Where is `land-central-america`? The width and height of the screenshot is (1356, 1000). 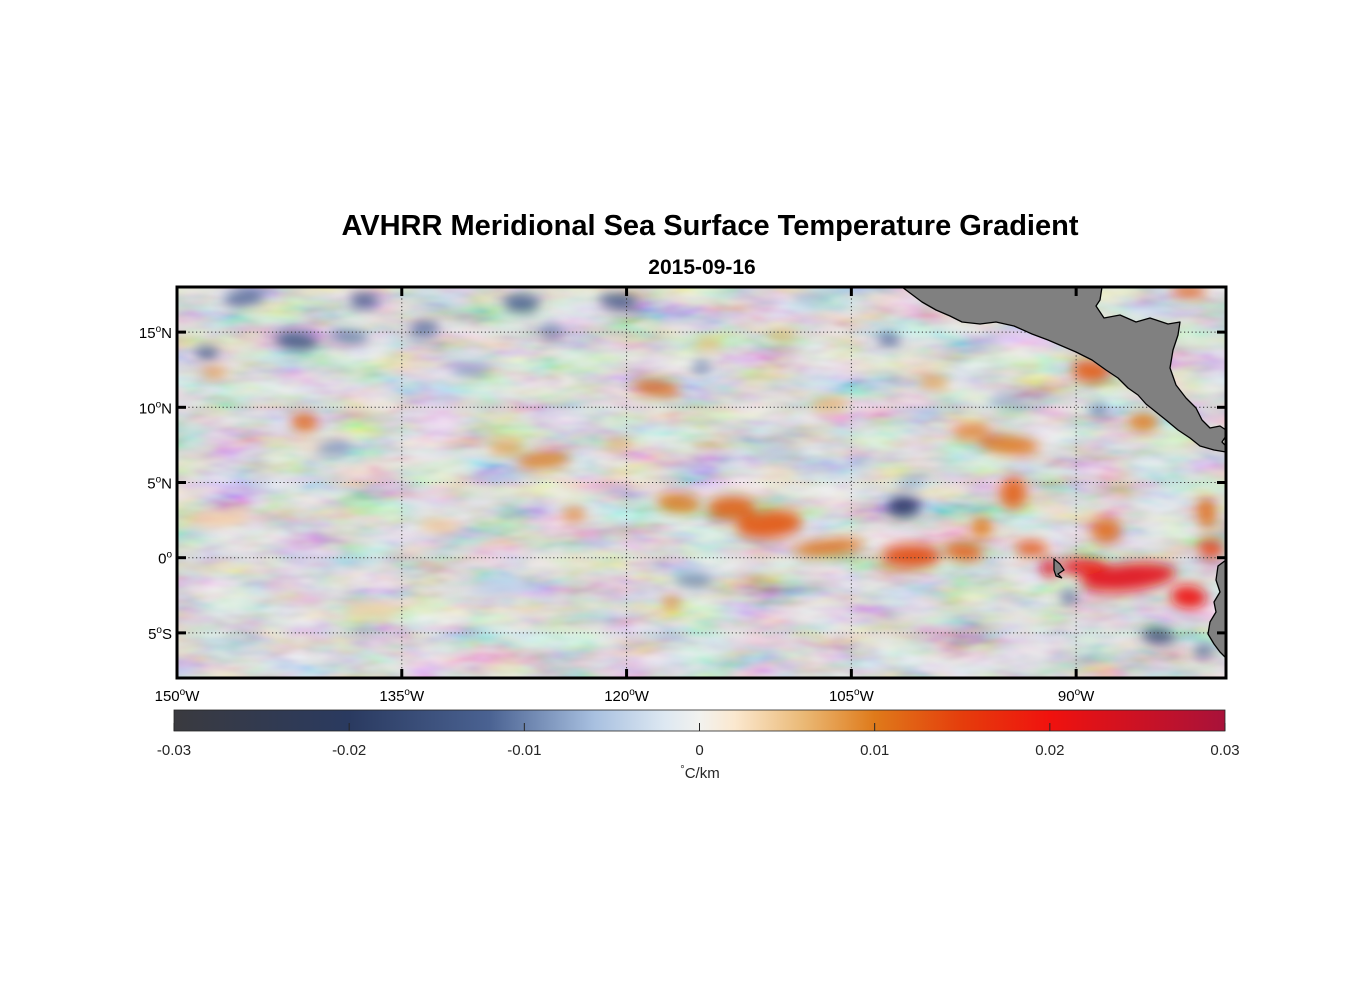
land-central-america is located at coordinates (1063, 370).